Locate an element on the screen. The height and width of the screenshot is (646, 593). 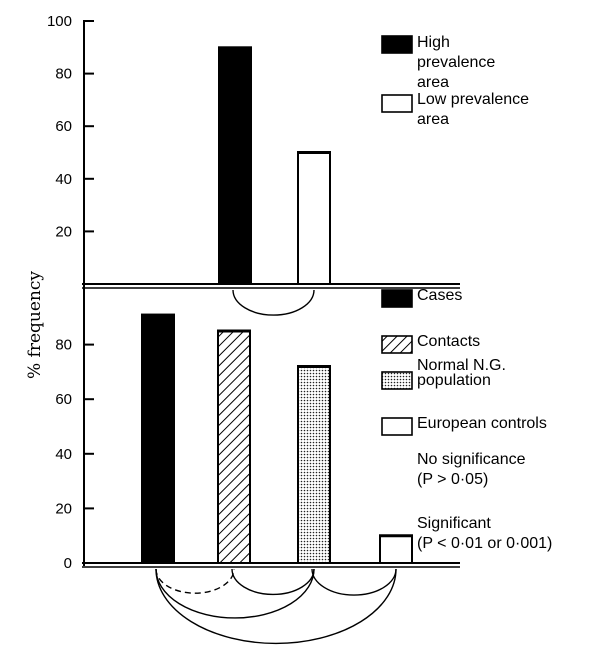
legend-label: European controls is located at coordinates (482, 423).